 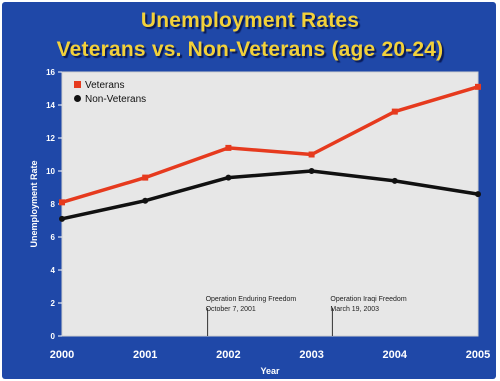 I want to click on y-tick-label: 10, so click(x=50, y=171).